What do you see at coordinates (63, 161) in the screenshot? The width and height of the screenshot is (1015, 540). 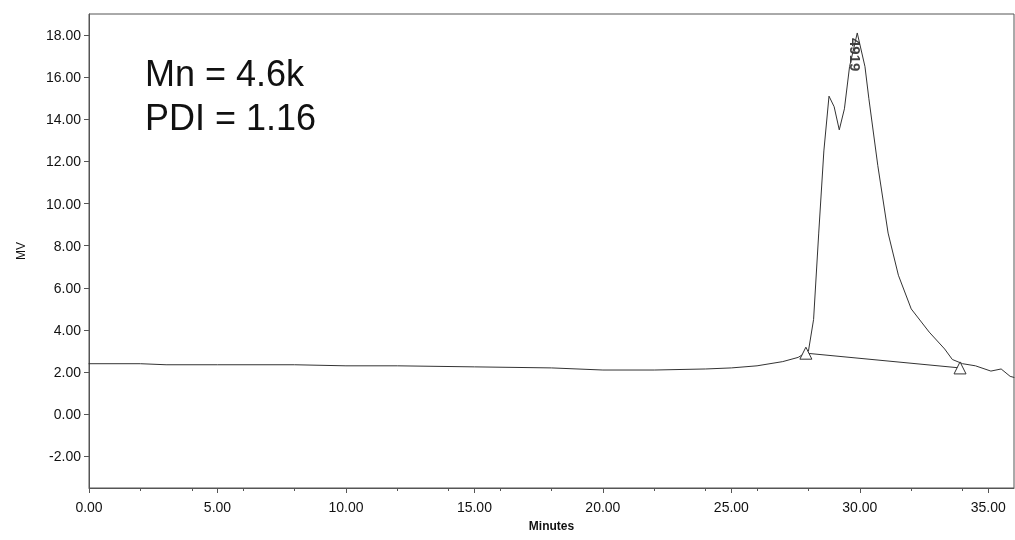 I see `y-tick-label: 12.00` at bounding box center [63, 161].